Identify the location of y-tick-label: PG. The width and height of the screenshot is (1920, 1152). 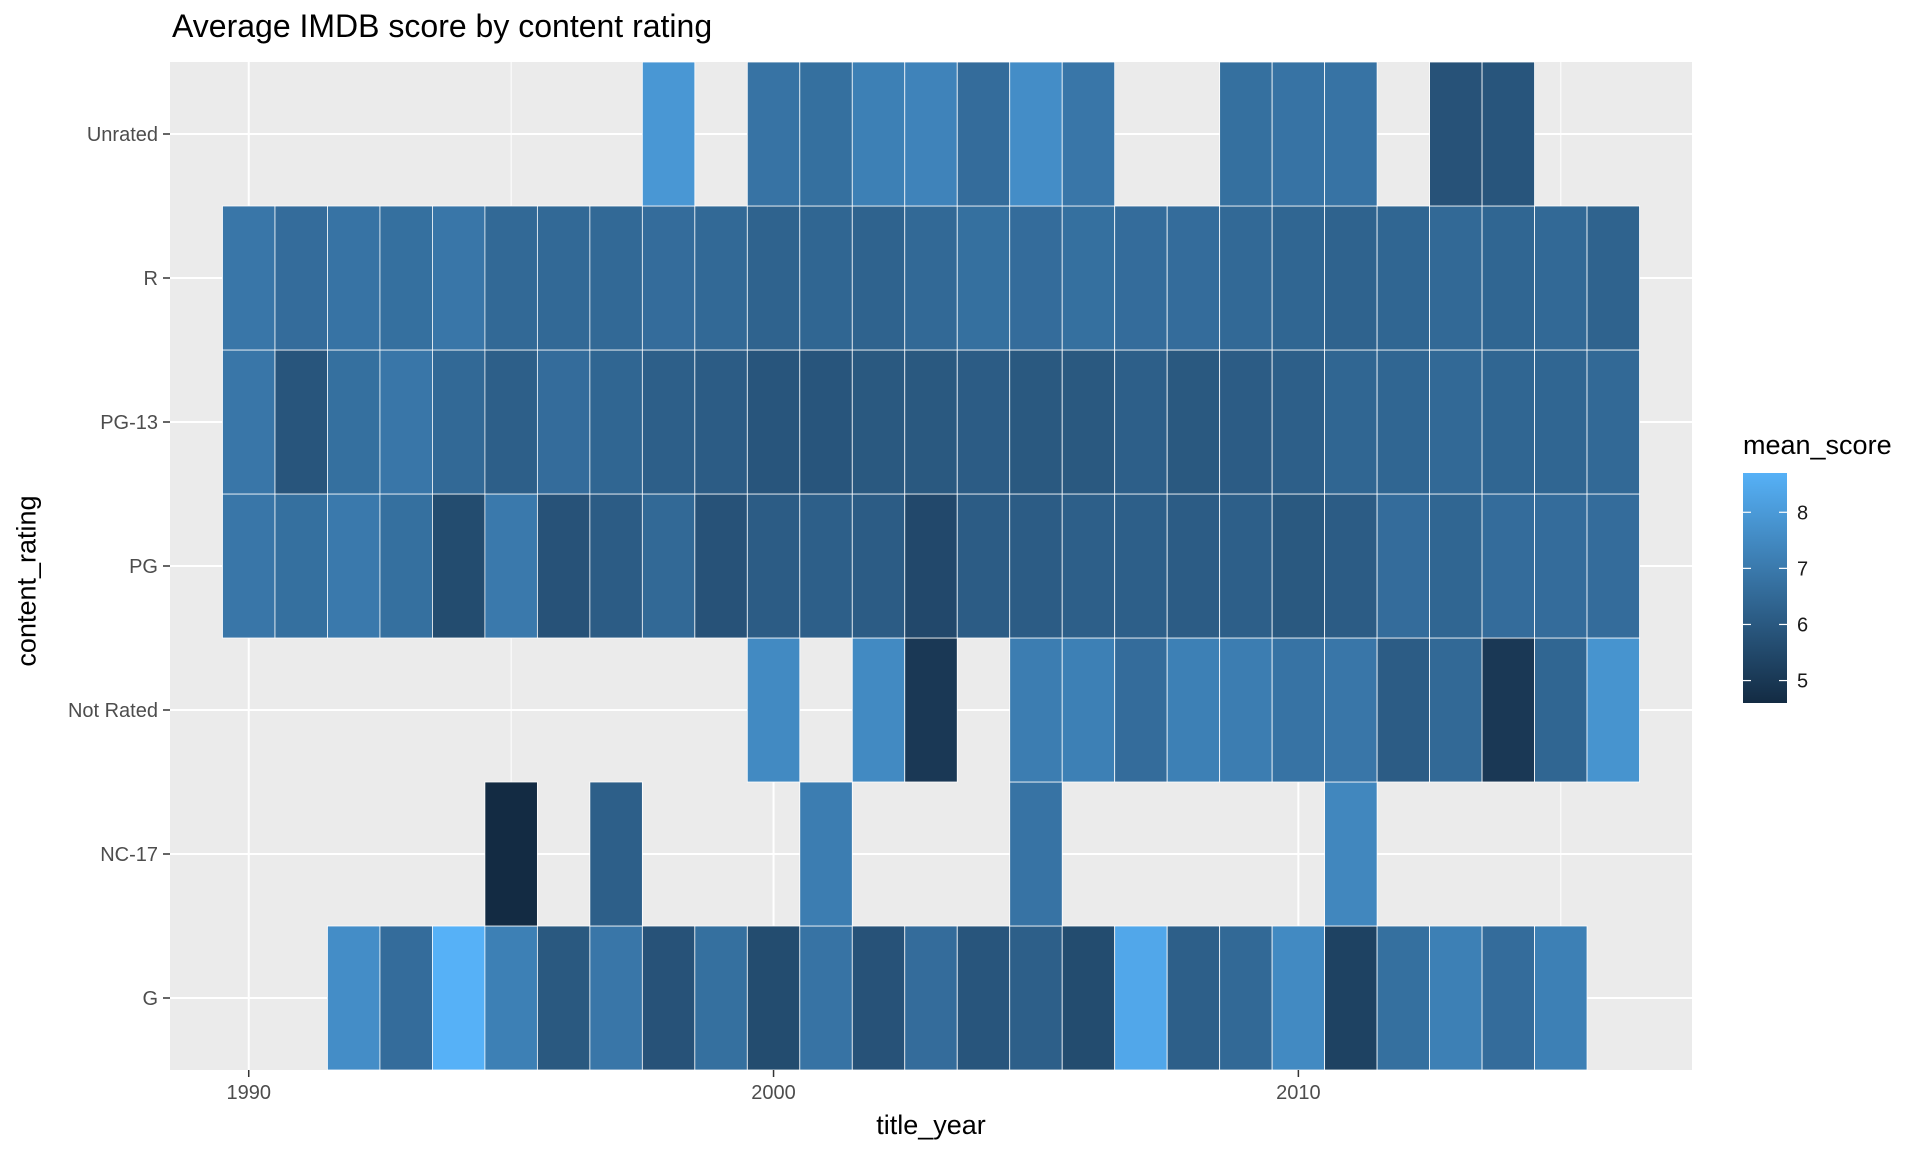
(143, 567).